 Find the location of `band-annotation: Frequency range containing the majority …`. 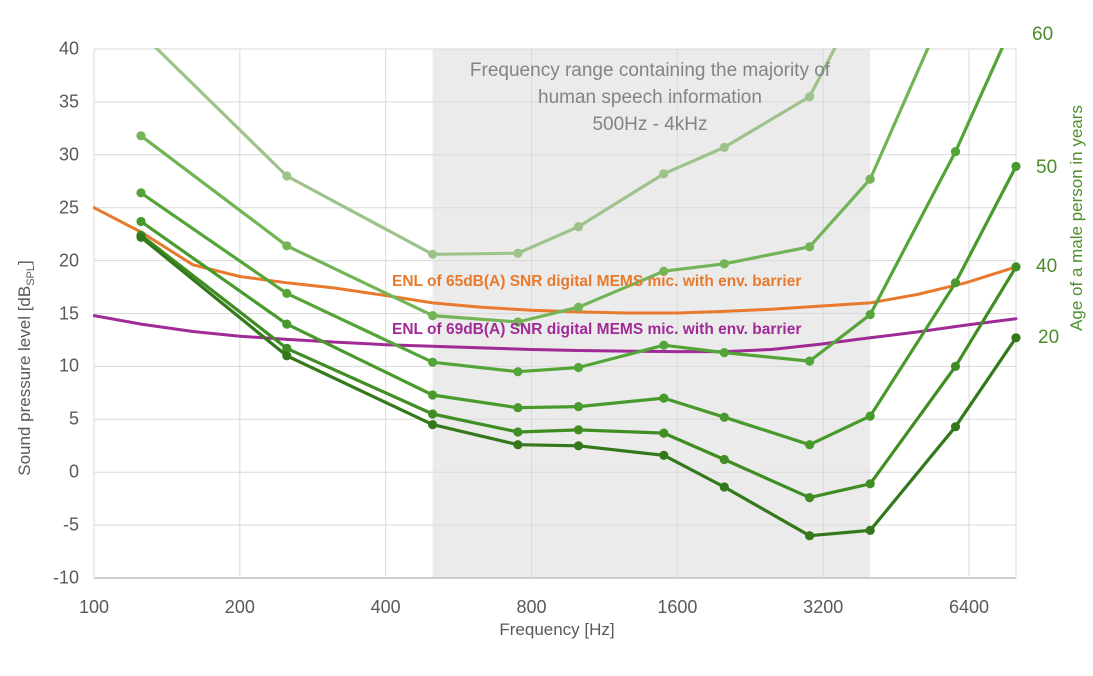

band-annotation: Frequency range containing the majority … is located at coordinates (650, 97).